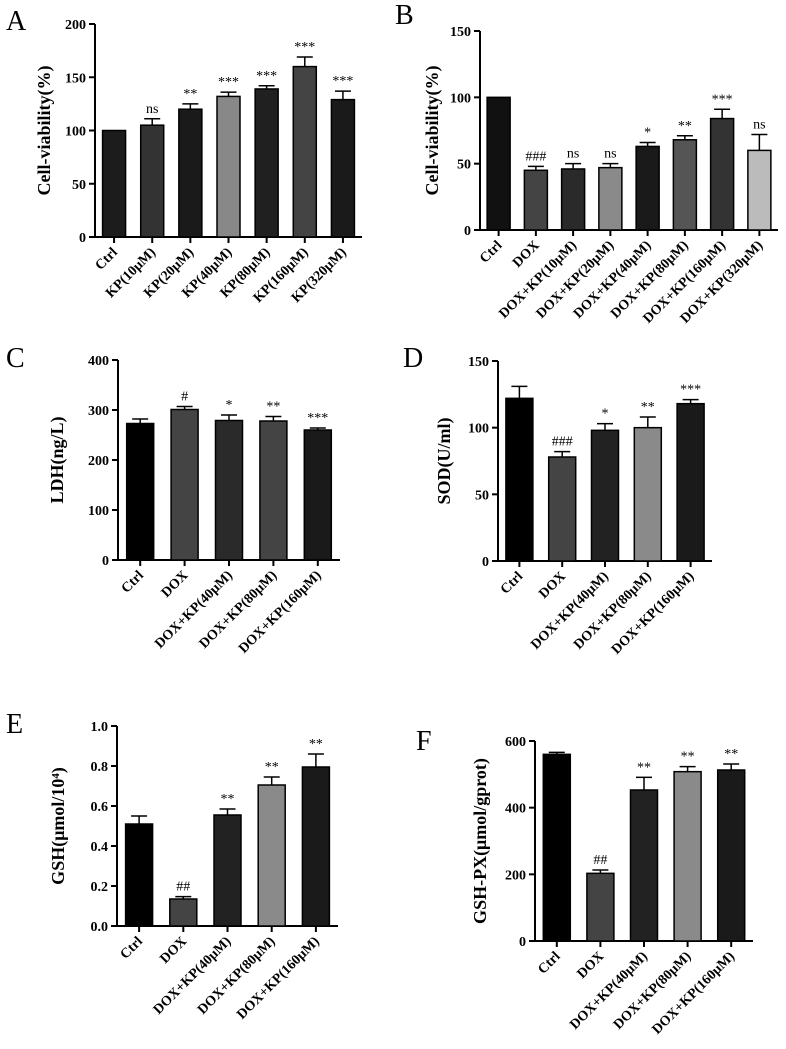  I want to click on panel-letter: B, so click(404, 15).